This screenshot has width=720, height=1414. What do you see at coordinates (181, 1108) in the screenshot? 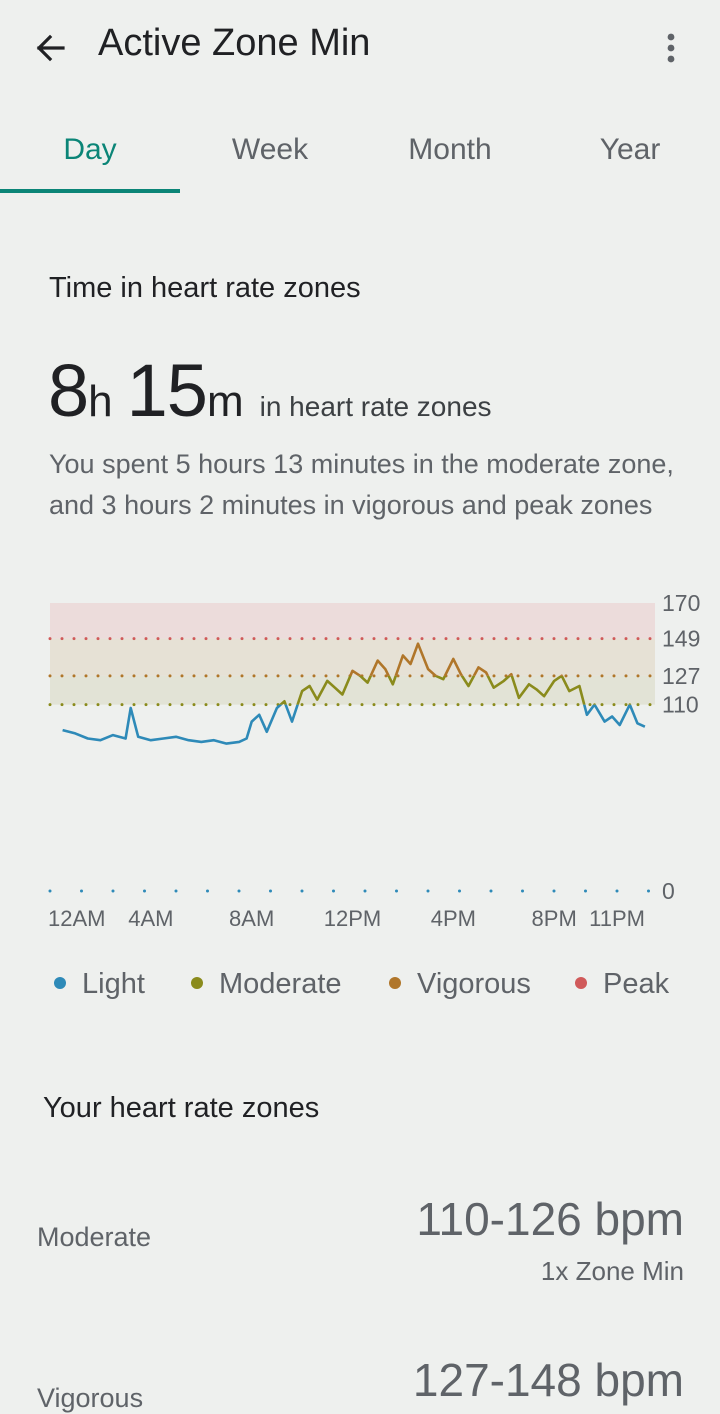
I see `zones-section-title: Your heart rate zones` at bounding box center [181, 1108].